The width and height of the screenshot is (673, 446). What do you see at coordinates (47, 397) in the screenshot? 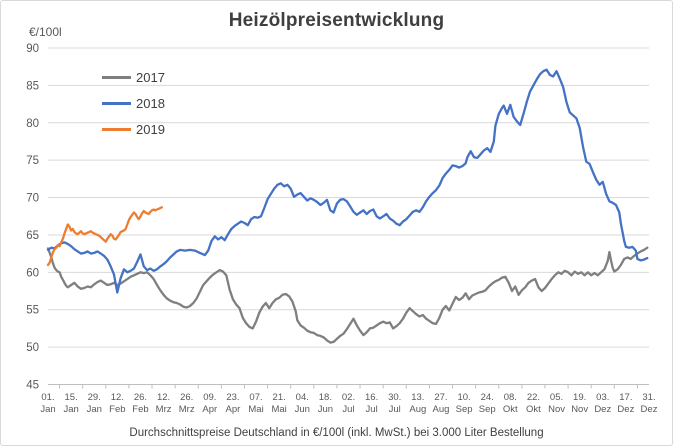
I see `x-tick-label-day: 01.` at bounding box center [47, 397].